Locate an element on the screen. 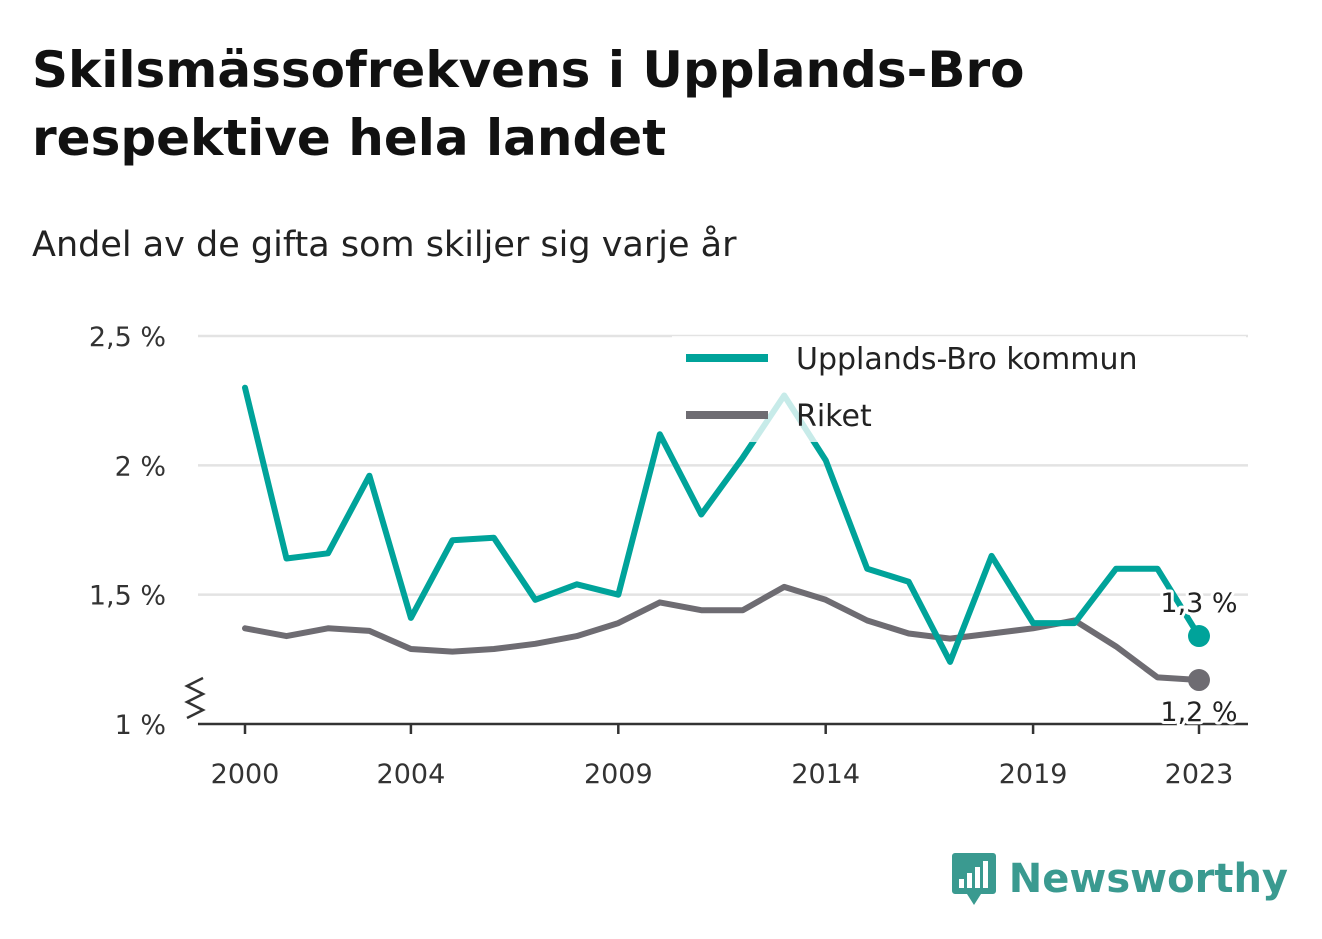 Image resolution: width=1322 pixels, height=939 pixels. x-tick-label: 2004 is located at coordinates (411, 774).